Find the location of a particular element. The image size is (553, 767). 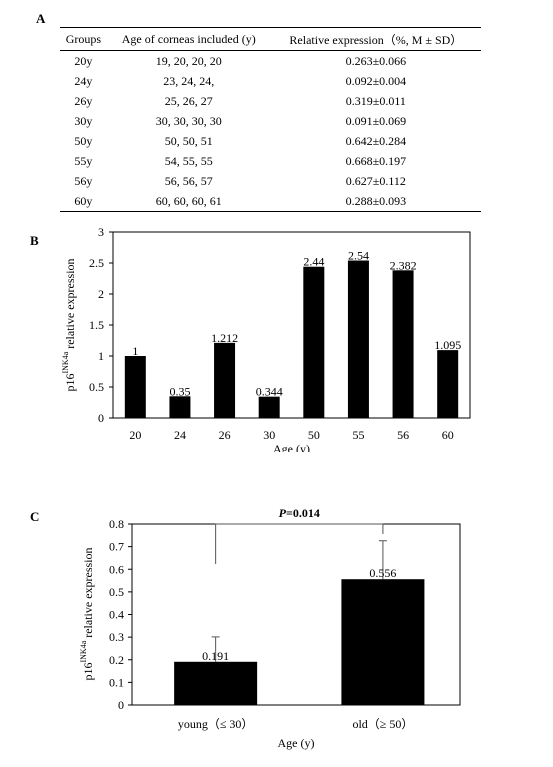

table-cell: 50, 50, 51 is located at coordinates (188, 140).